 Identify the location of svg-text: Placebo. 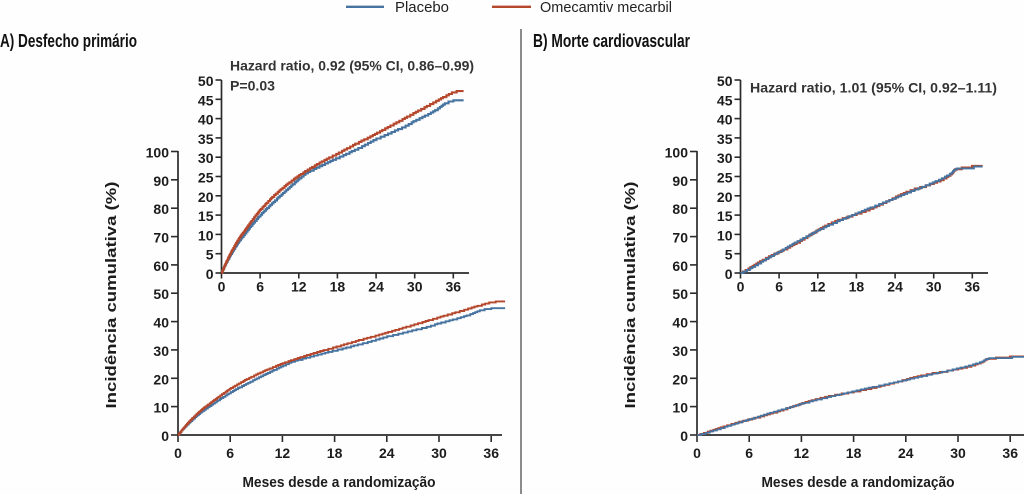
(422, 8).